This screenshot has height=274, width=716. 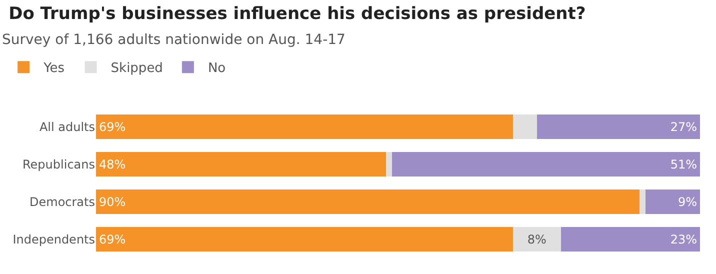 What do you see at coordinates (687, 201) in the screenshot?
I see `data-label: 9%` at bounding box center [687, 201].